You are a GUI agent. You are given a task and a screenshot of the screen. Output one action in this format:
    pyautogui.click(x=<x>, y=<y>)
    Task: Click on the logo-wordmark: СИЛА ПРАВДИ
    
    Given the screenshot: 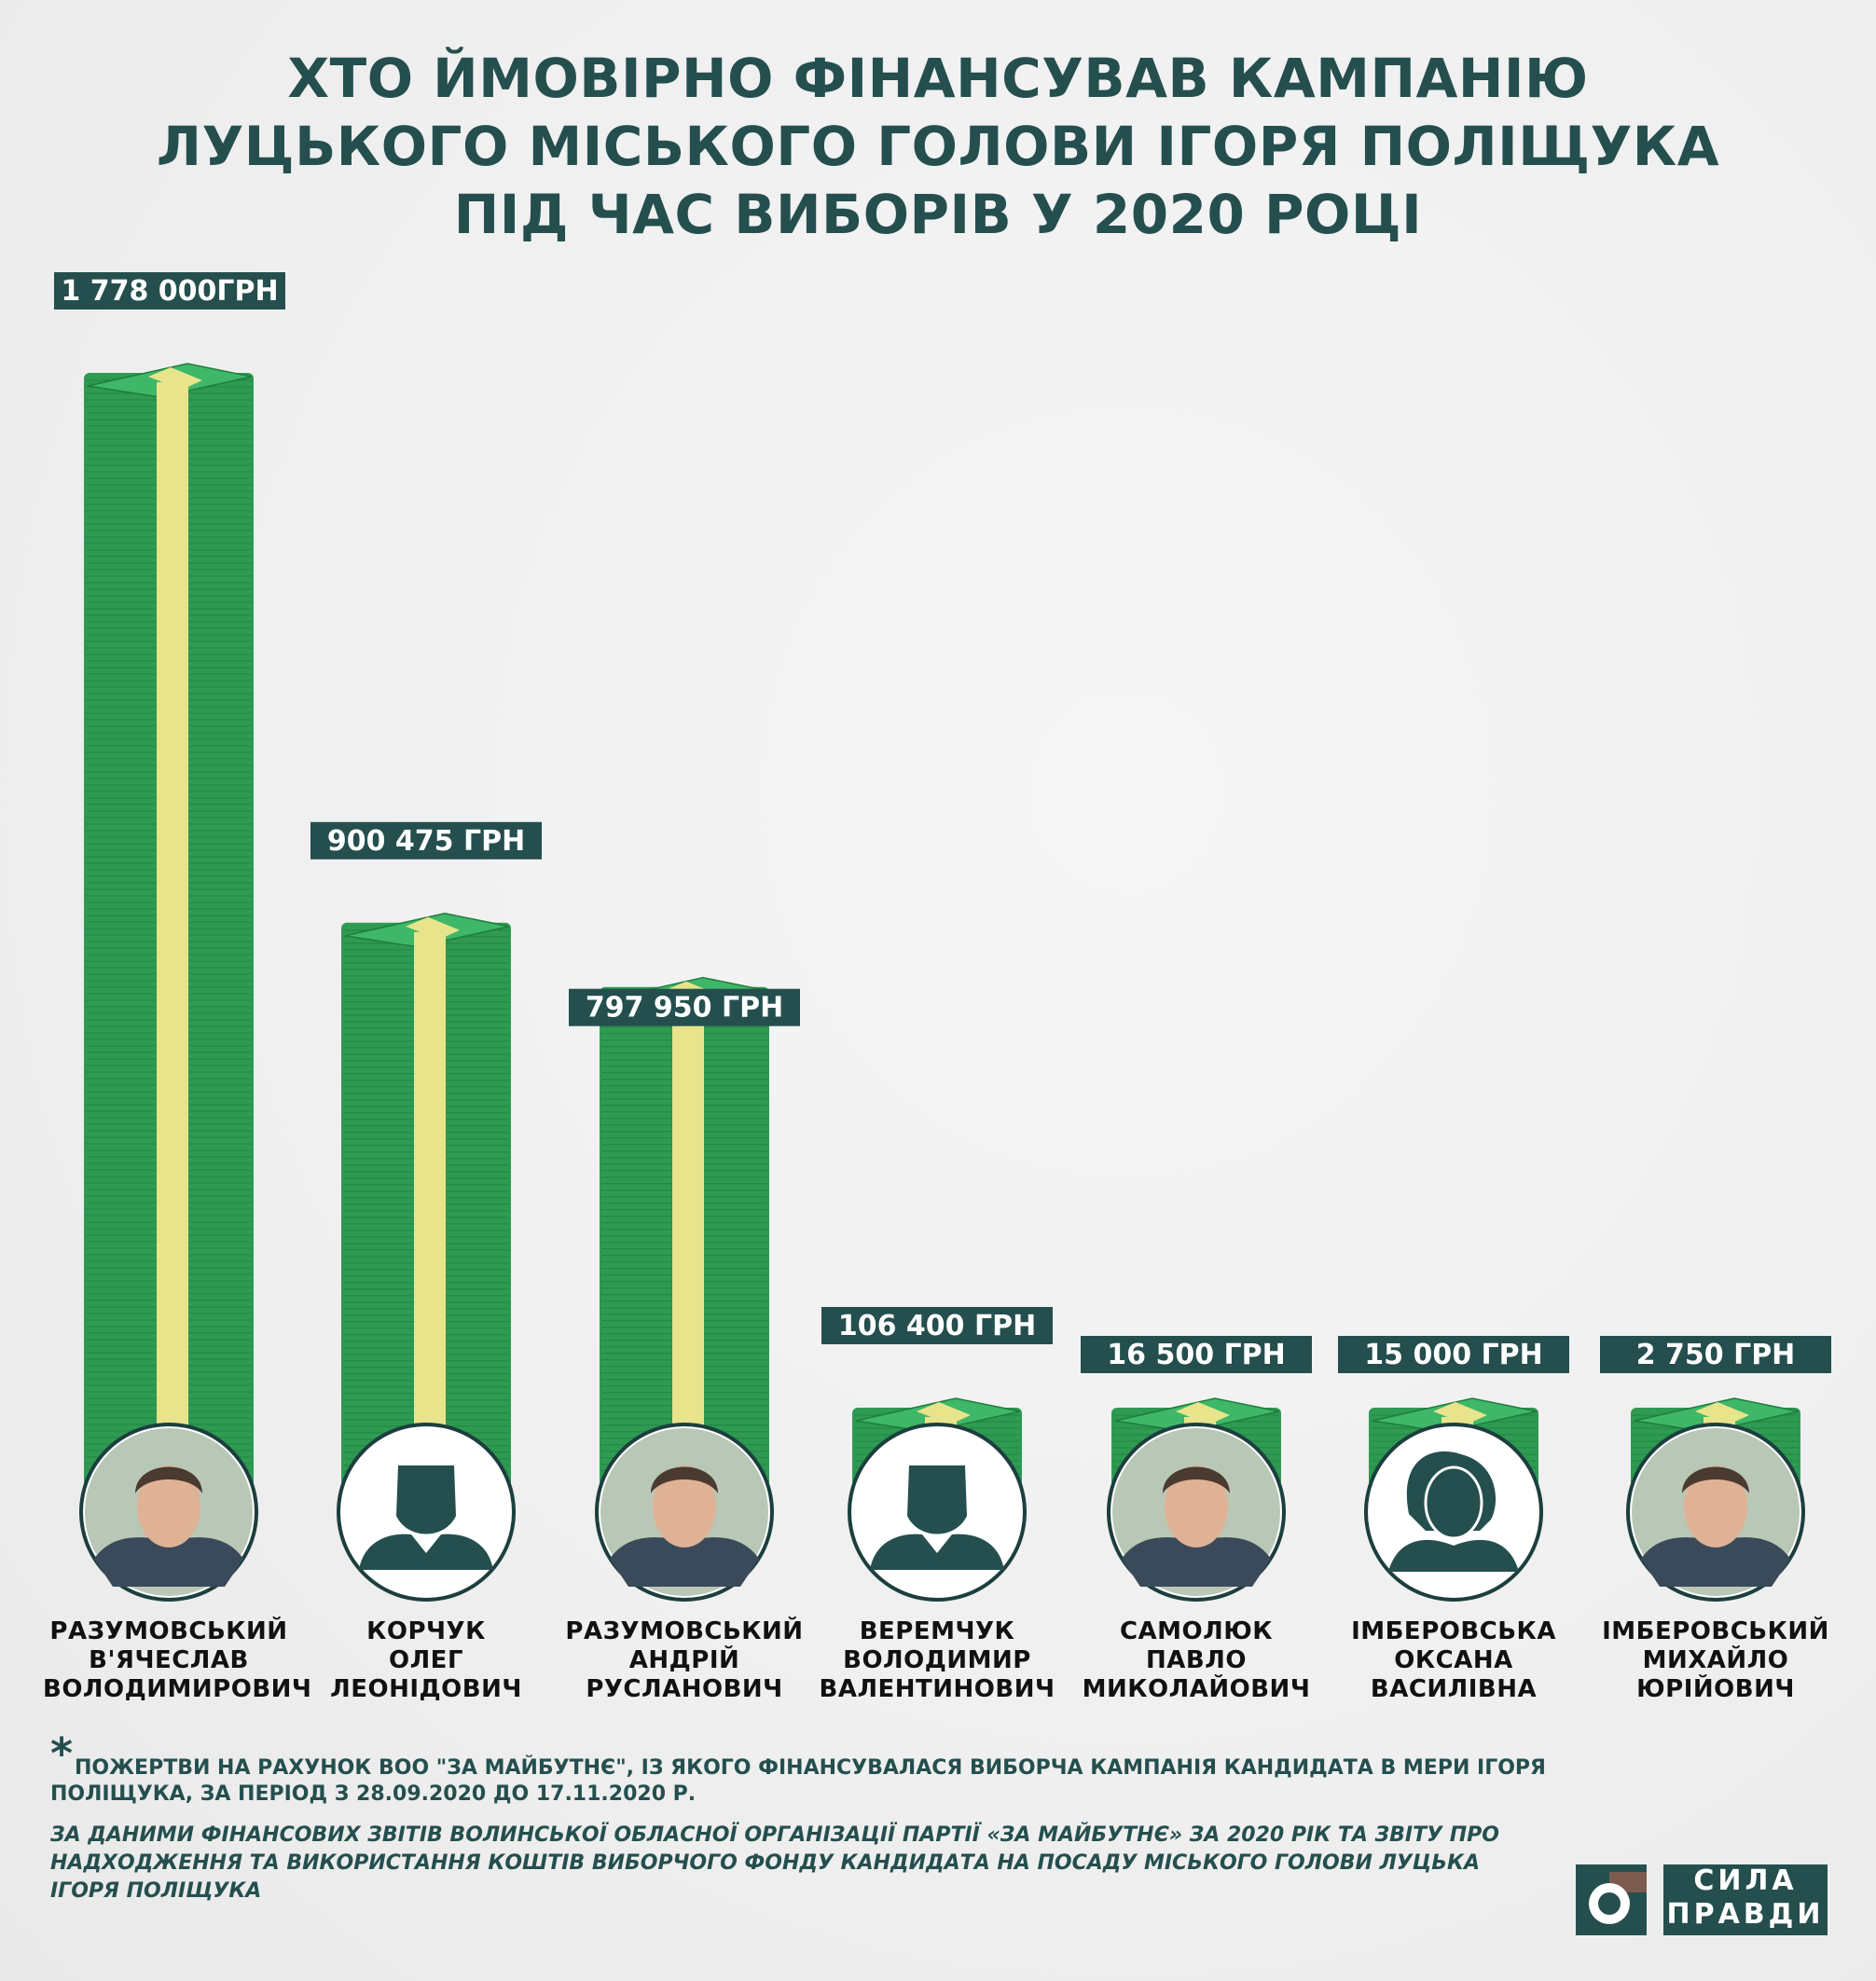 What is the action you would take?
    pyautogui.click(x=1746, y=1899)
    